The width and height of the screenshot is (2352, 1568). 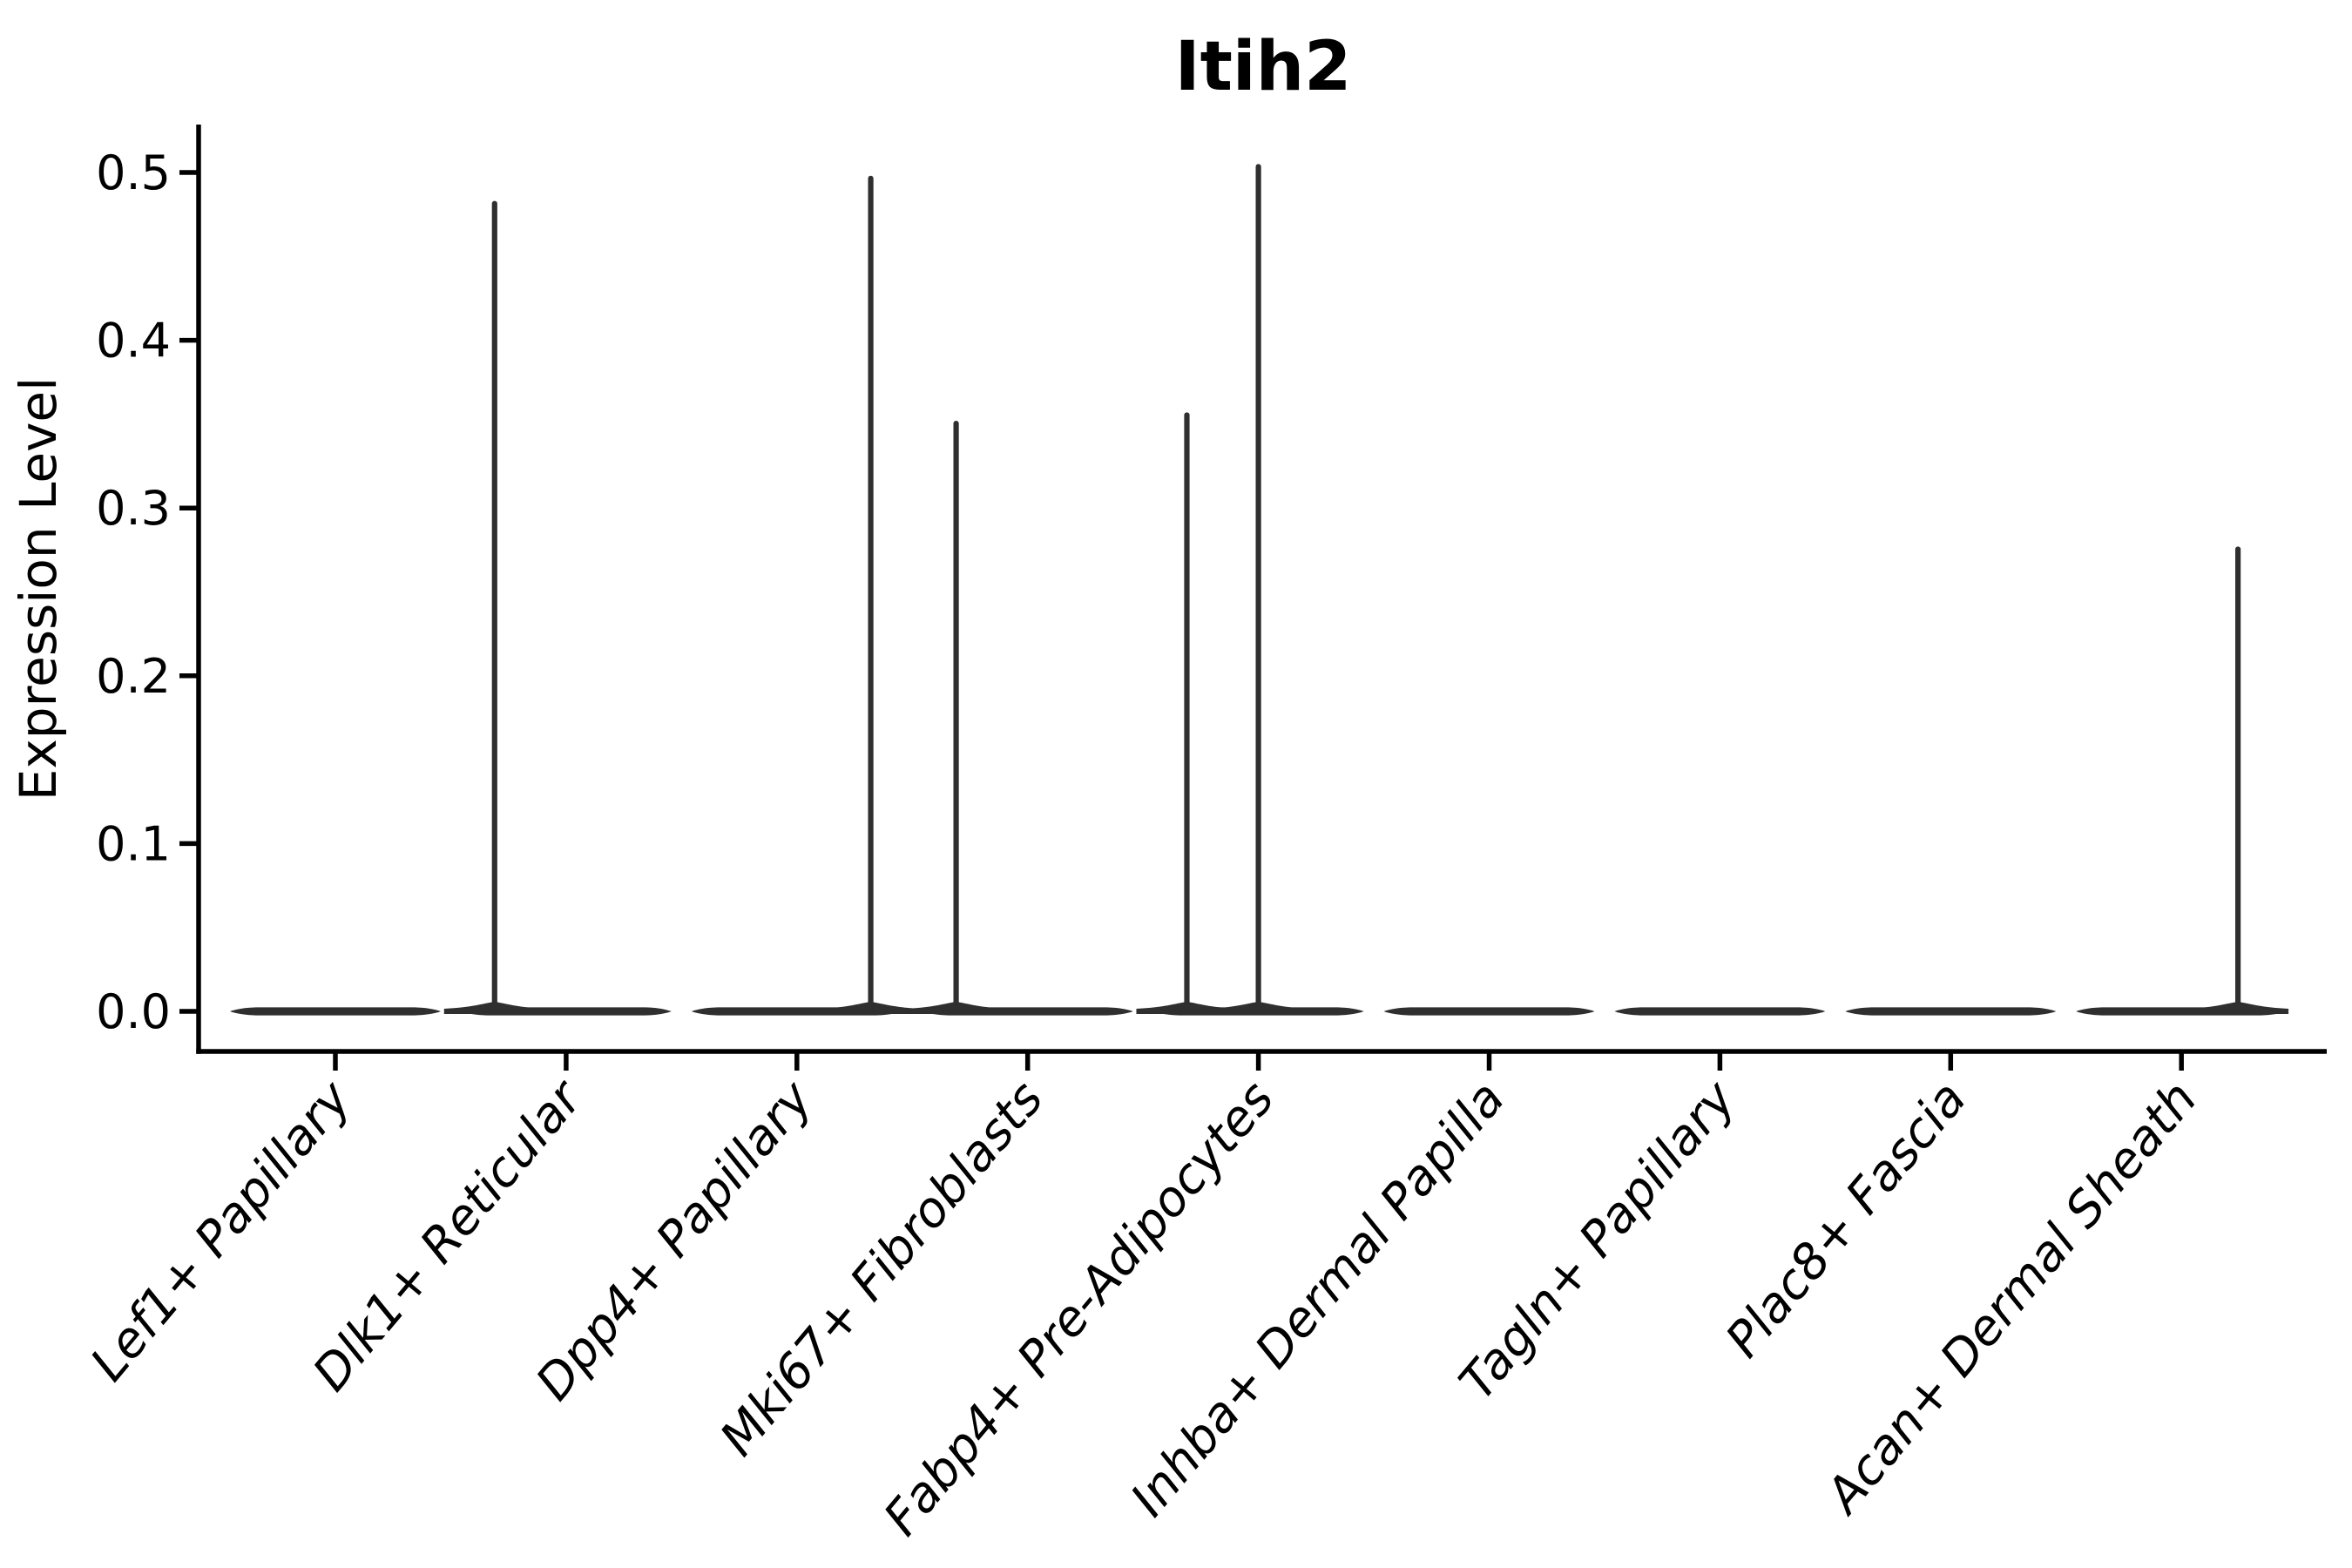 What do you see at coordinates (134, 677) in the screenshot?
I see `y-tick-label: 0.2` at bounding box center [134, 677].